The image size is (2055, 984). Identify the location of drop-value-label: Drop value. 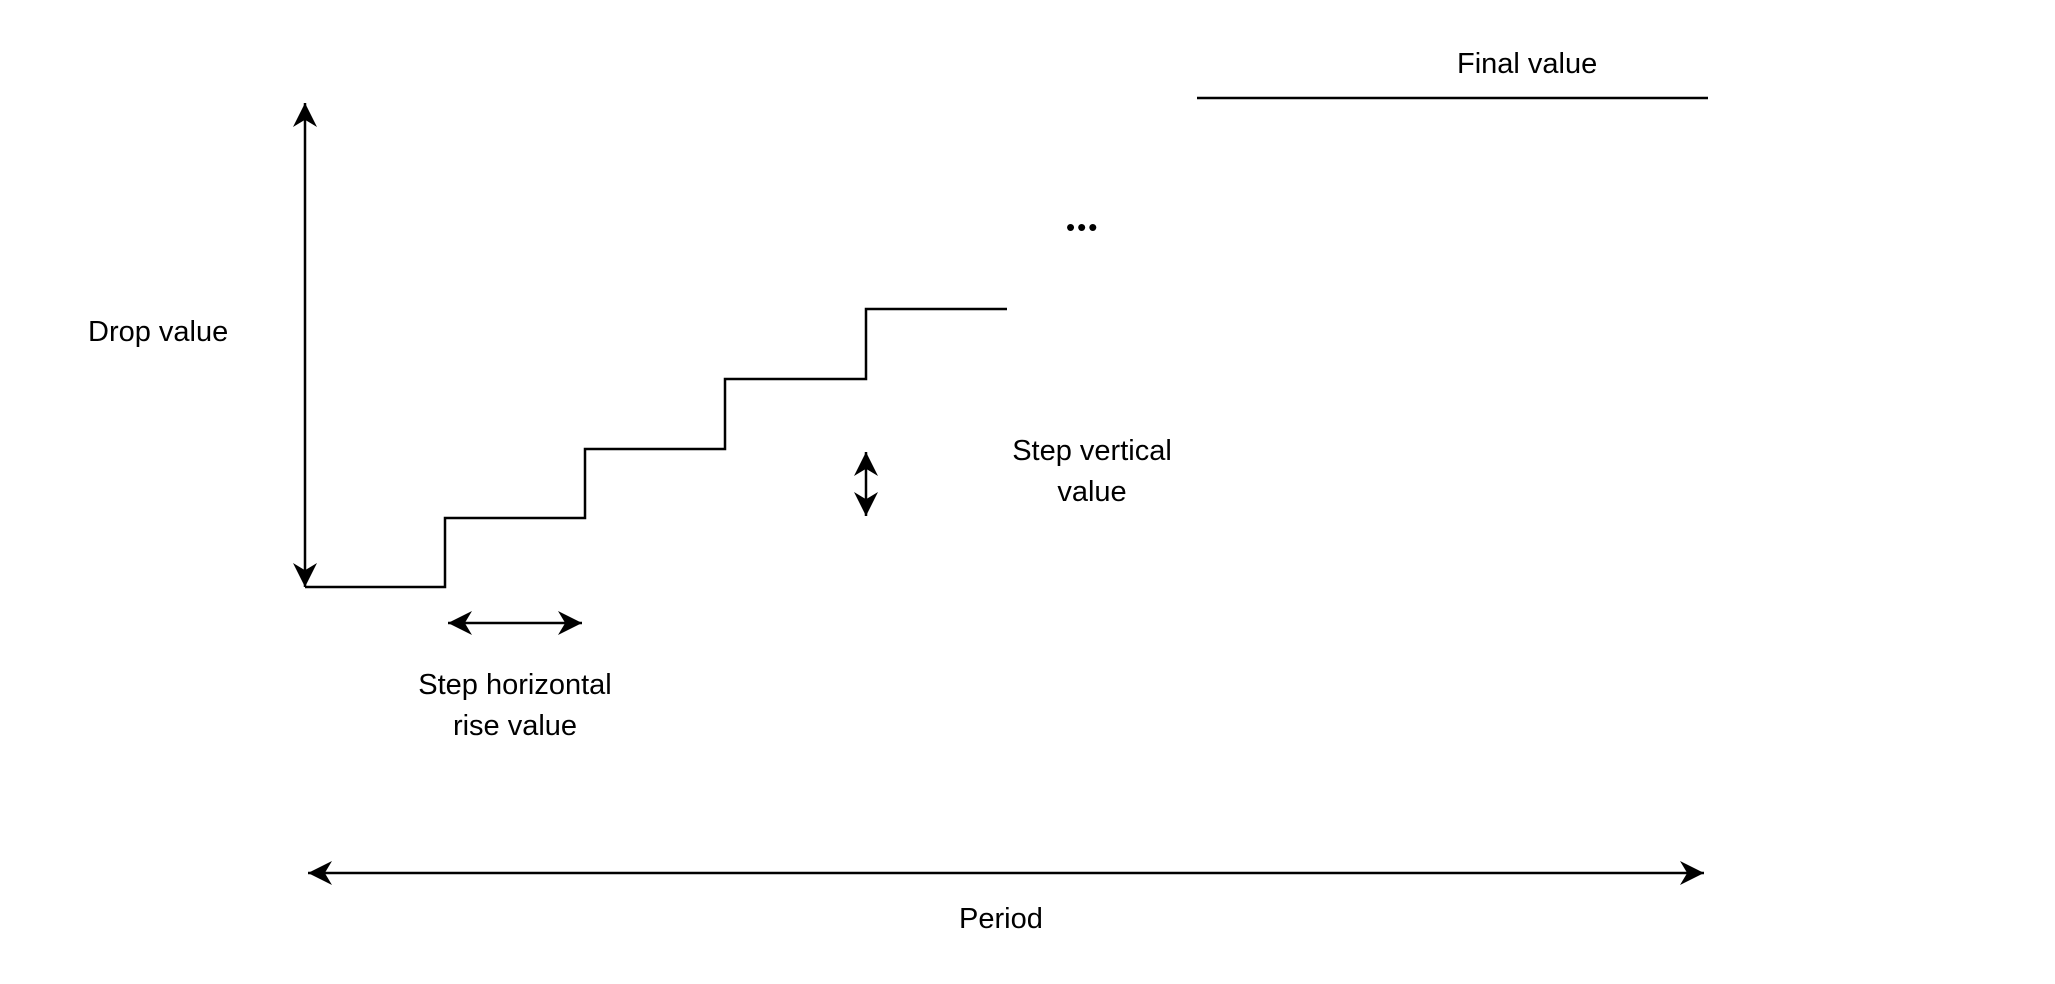
(158, 332).